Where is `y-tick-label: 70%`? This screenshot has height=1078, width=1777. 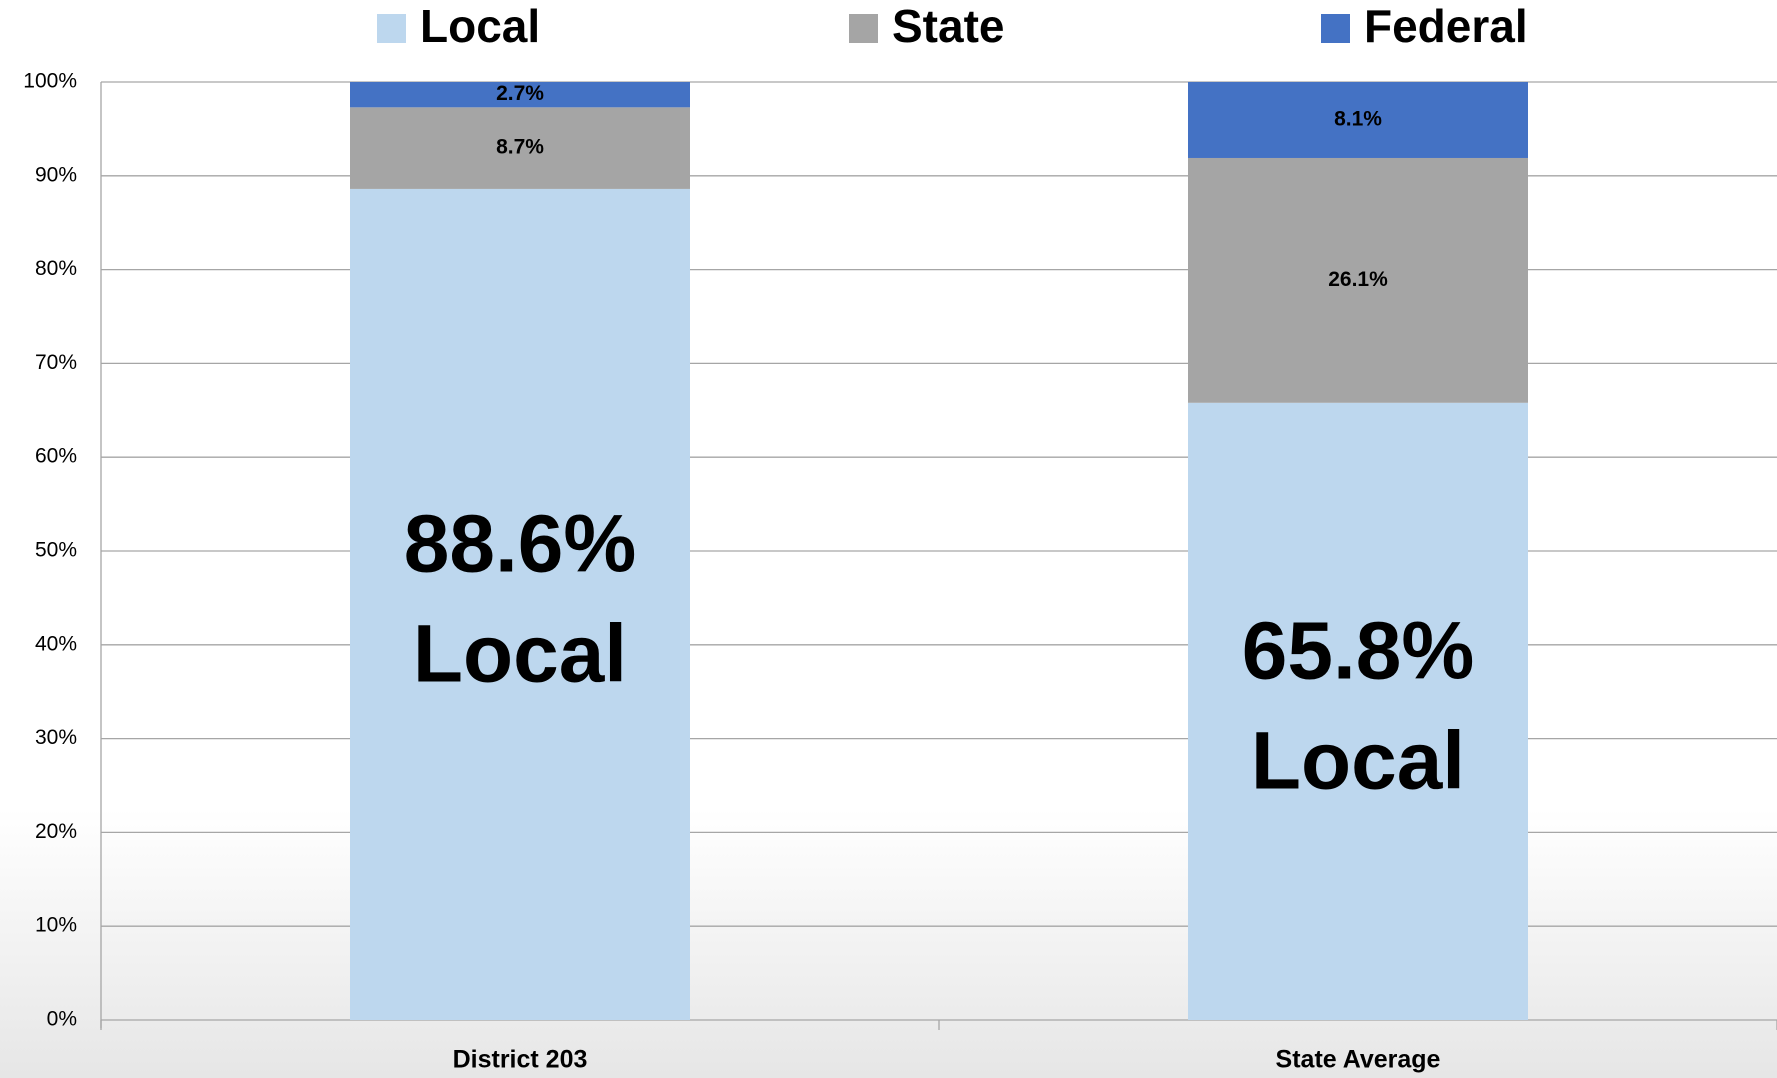
y-tick-label: 70% is located at coordinates (56, 362).